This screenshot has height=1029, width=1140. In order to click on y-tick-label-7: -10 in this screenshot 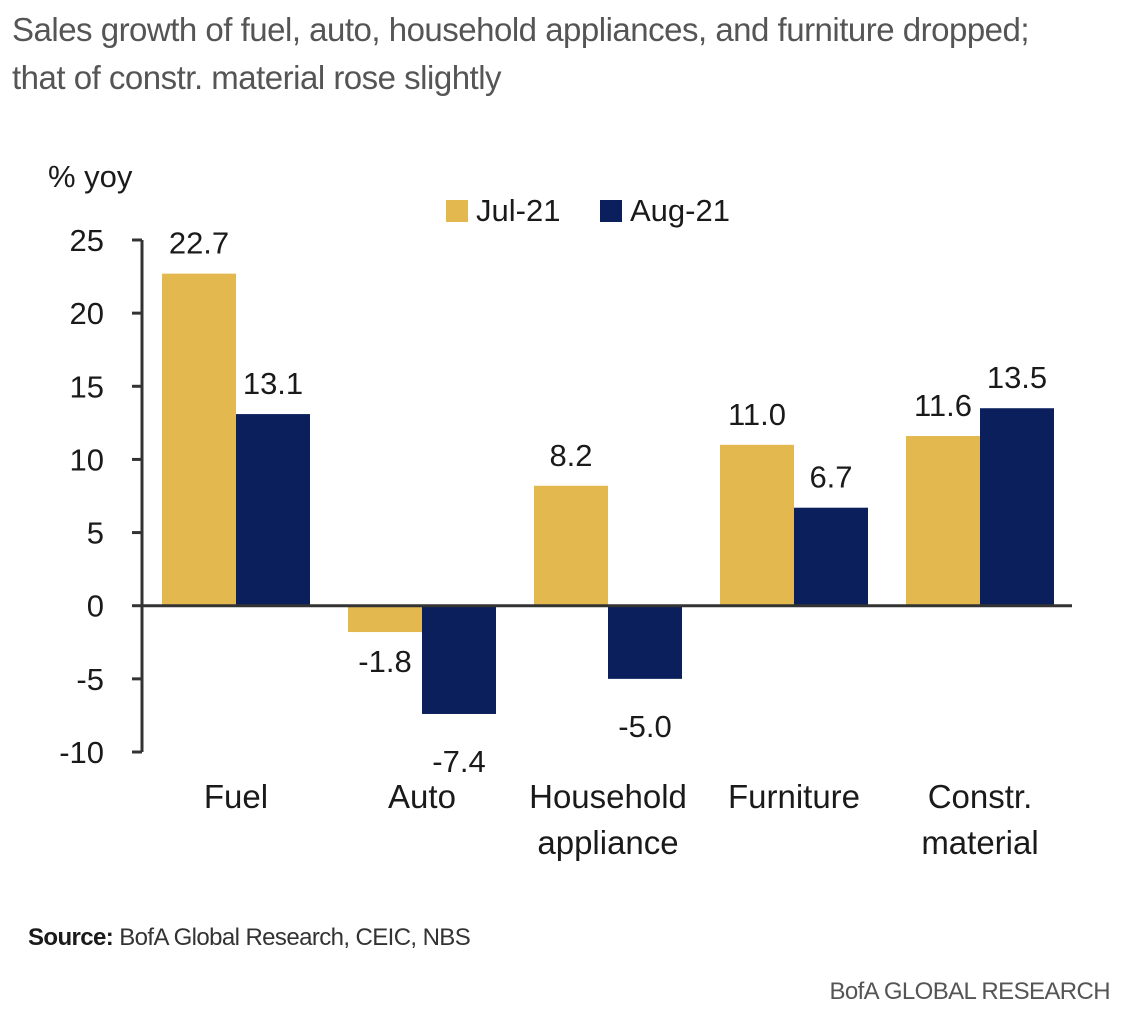, I will do `click(81, 752)`.